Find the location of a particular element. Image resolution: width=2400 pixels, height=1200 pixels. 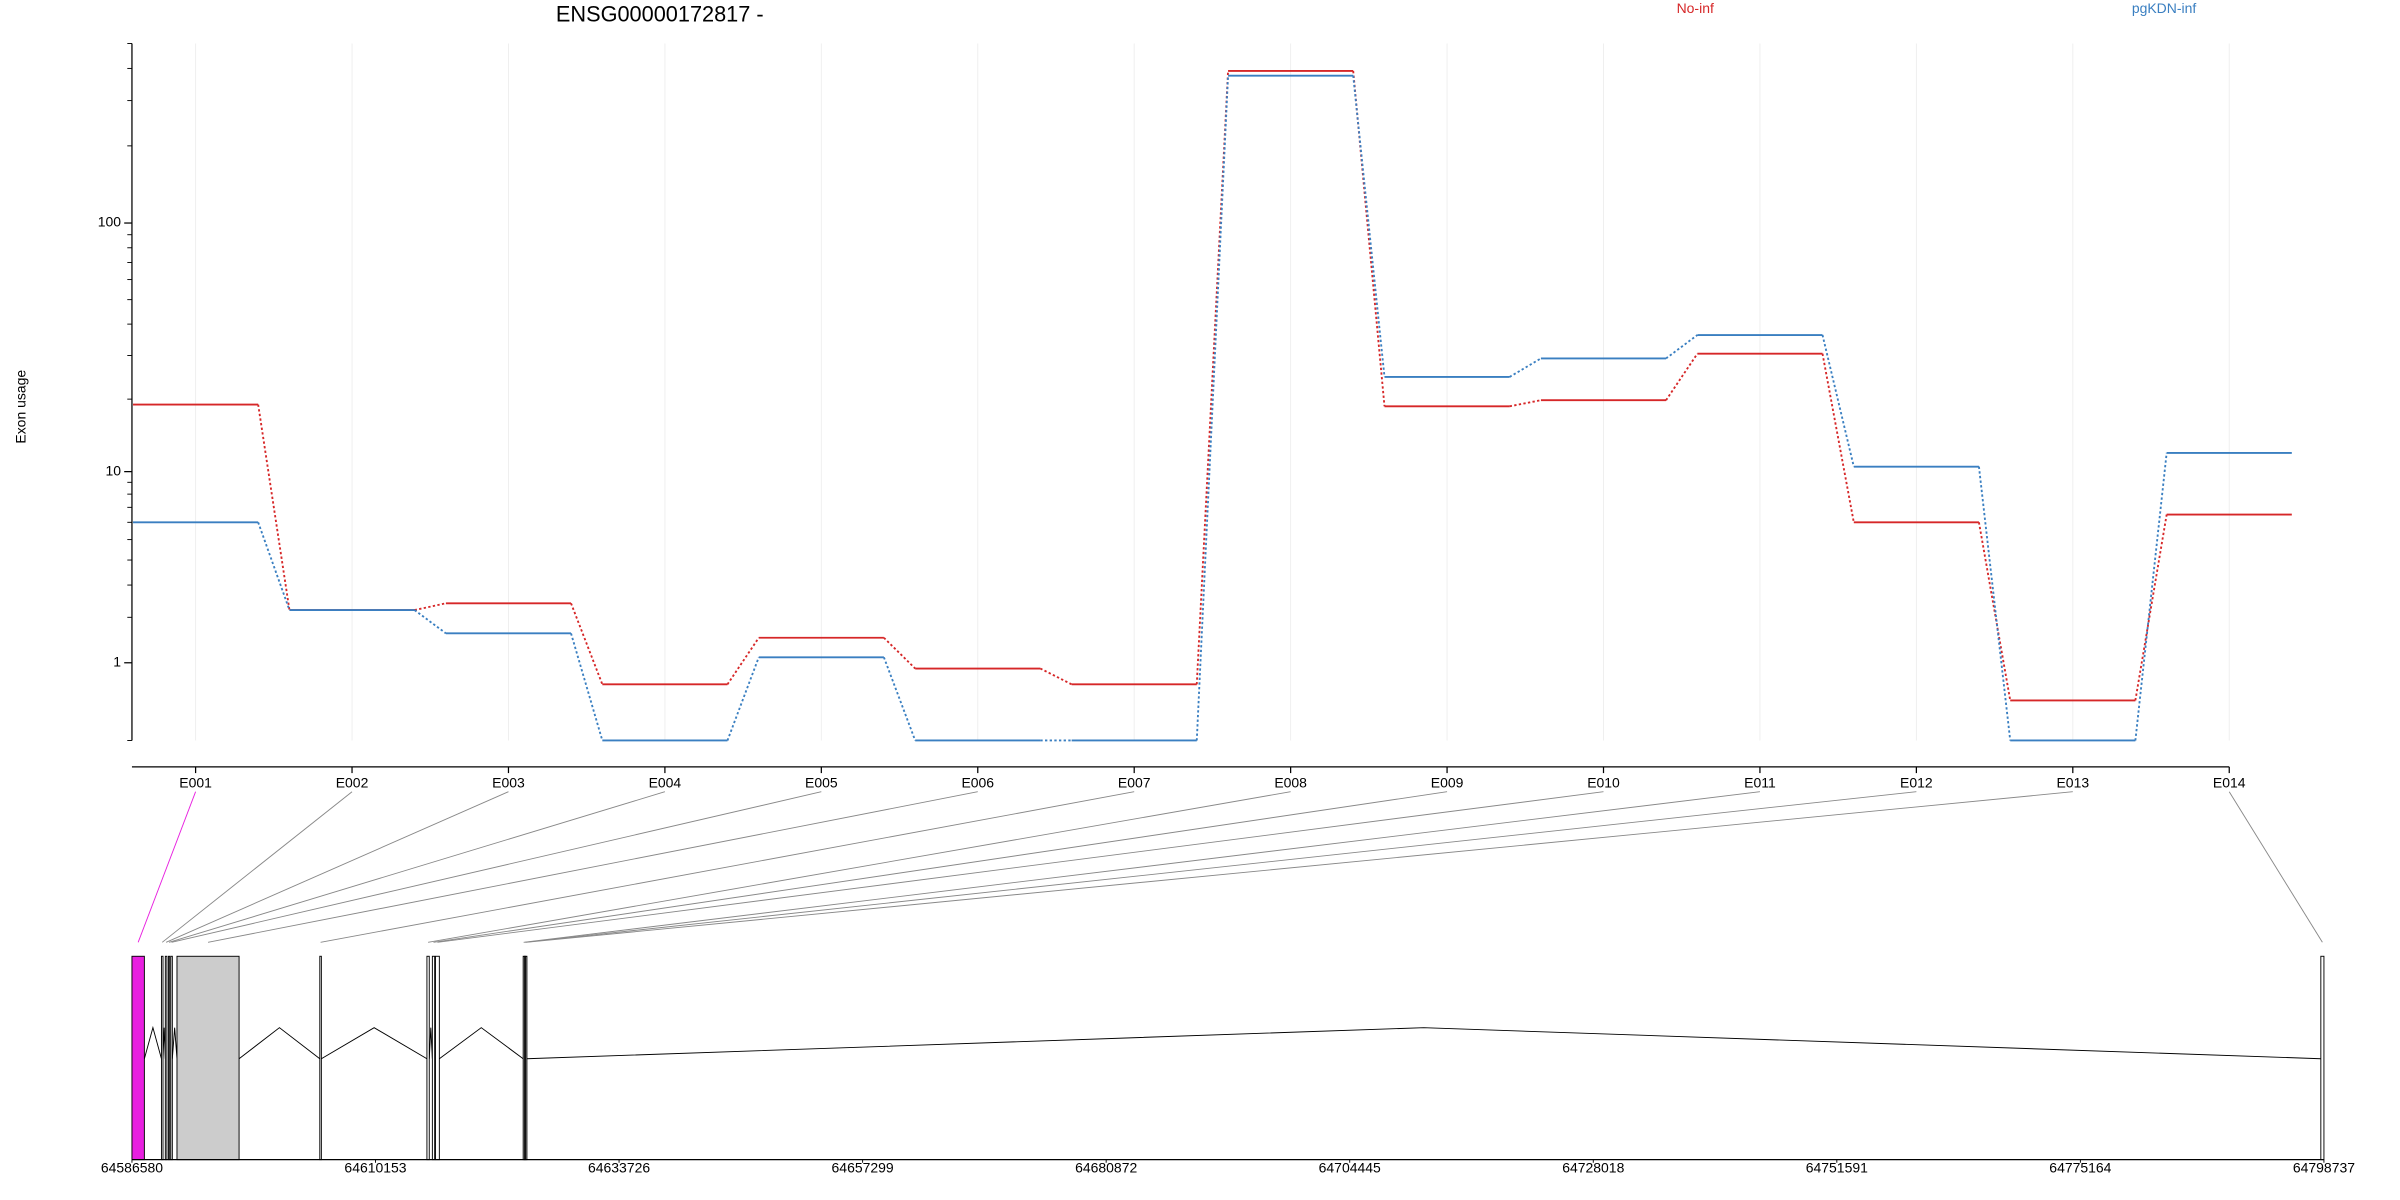

x-tick-label: E006 is located at coordinates (977, 783).